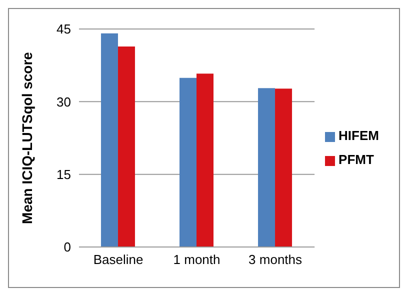  What do you see at coordinates (118, 260) in the screenshot?
I see `x-tick-label: Baseline` at bounding box center [118, 260].